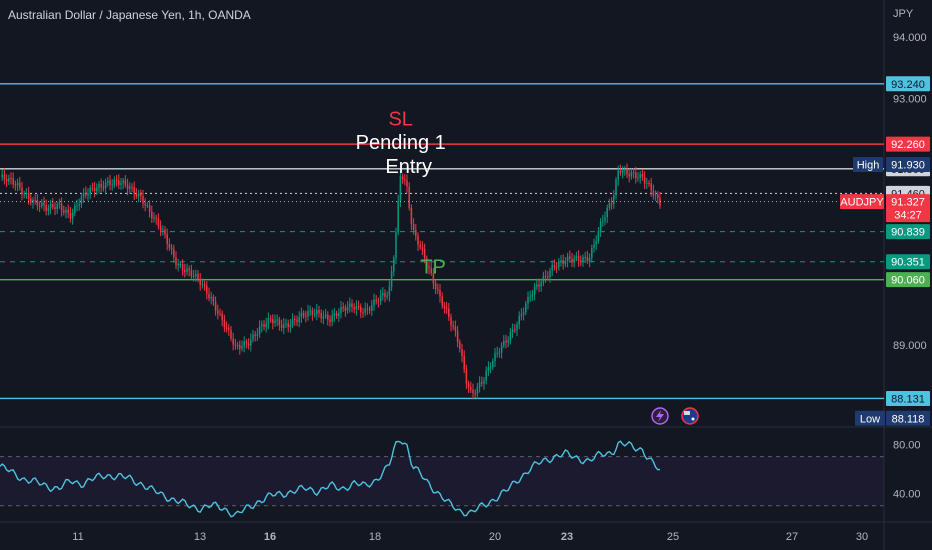  Describe the element at coordinates (200, 537) in the screenshot. I see `time-tick-label: 13` at that location.